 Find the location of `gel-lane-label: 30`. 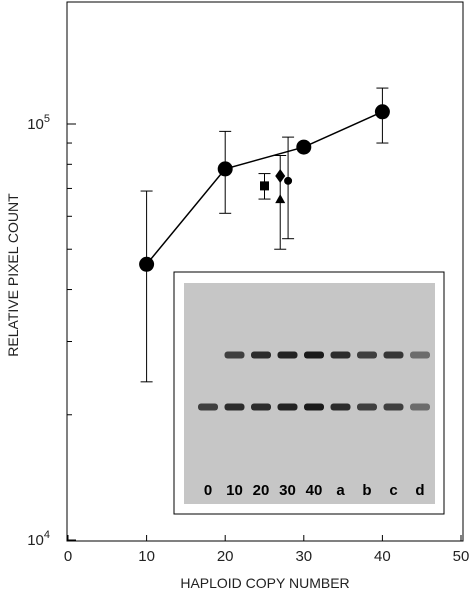

gel-lane-label: 30 is located at coordinates (287, 490).